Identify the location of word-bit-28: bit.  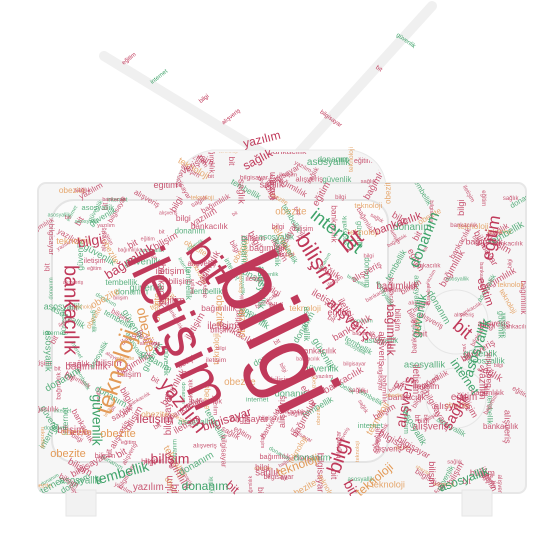
(350, 487).